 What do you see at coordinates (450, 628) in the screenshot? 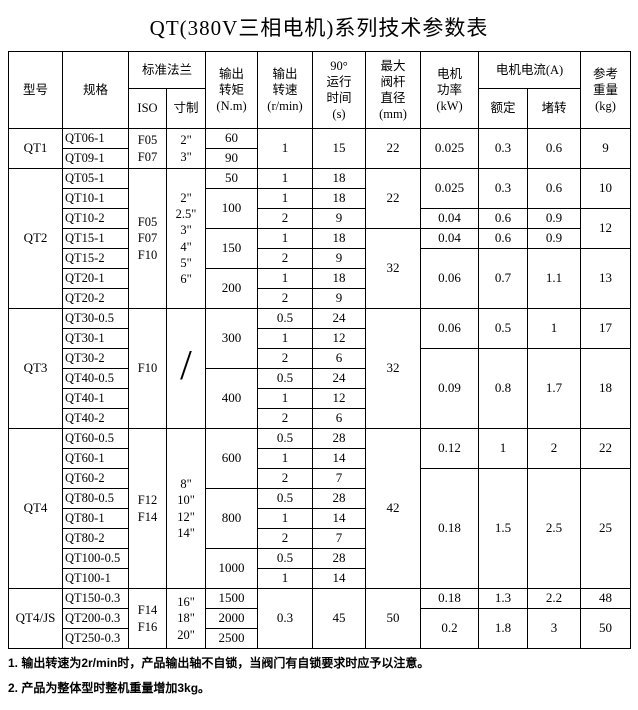
I see `cell-power: 0.2` at bounding box center [450, 628].